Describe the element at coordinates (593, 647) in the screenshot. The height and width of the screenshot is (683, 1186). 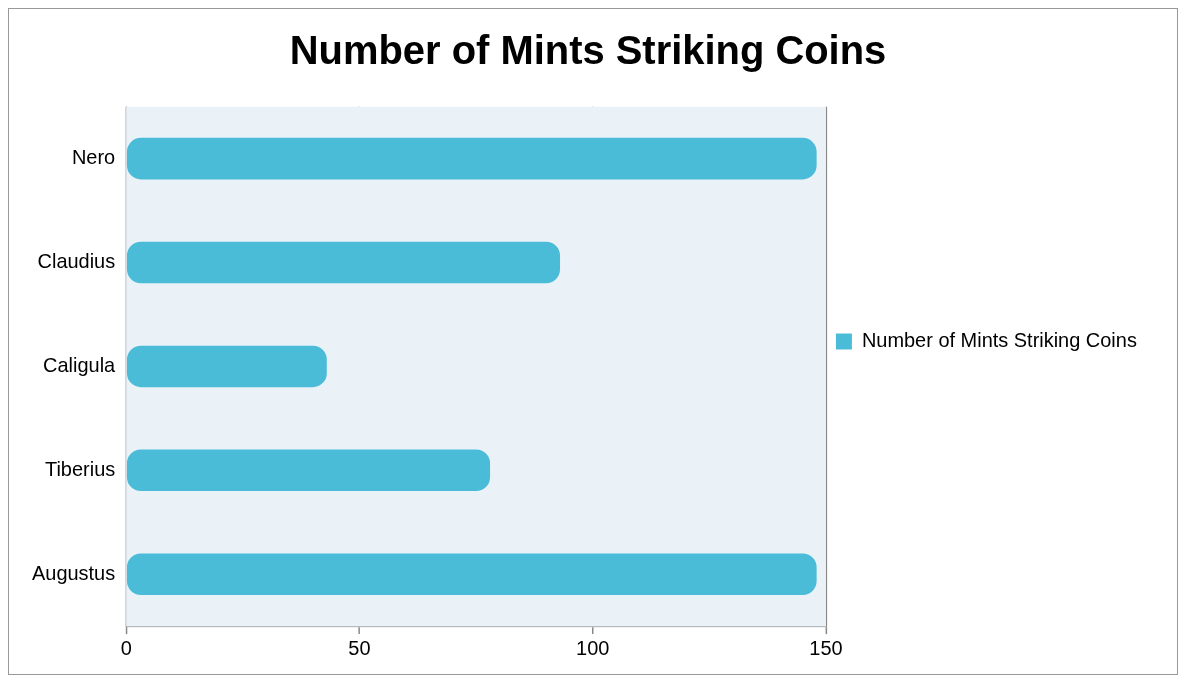
I see `x-tick-label: 100` at that location.